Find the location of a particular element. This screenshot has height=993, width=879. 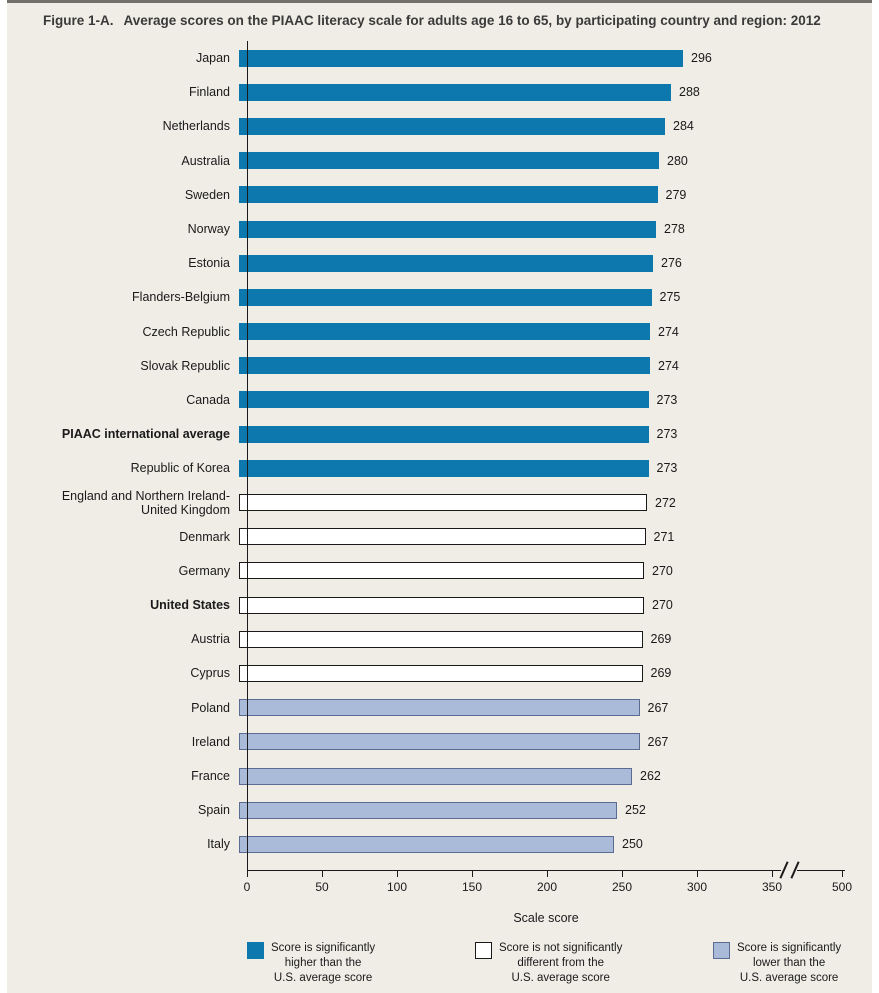

value-label: 280 is located at coordinates (677, 160).